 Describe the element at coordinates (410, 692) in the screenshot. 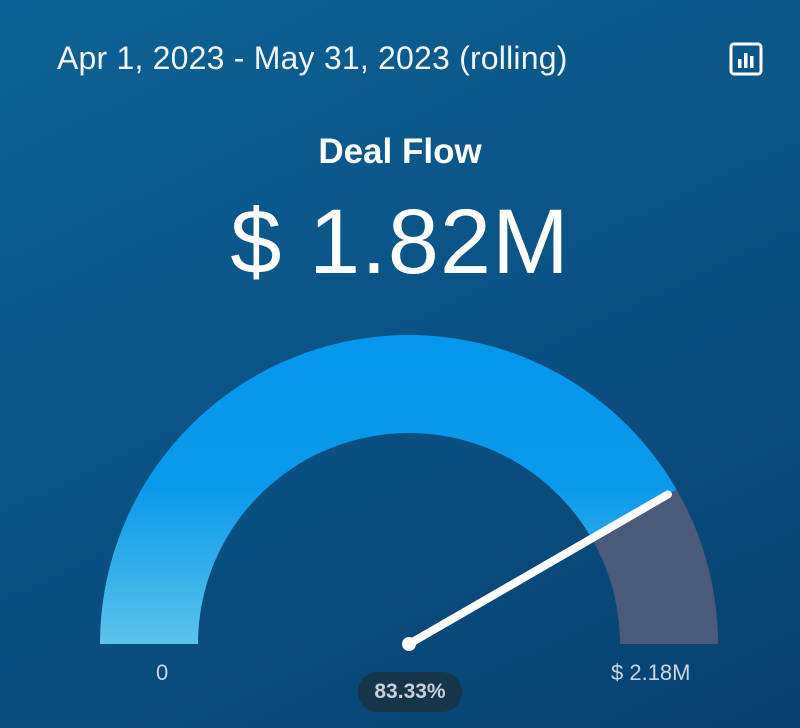

I see `gauge-percent-badge: 83.33%` at that location.